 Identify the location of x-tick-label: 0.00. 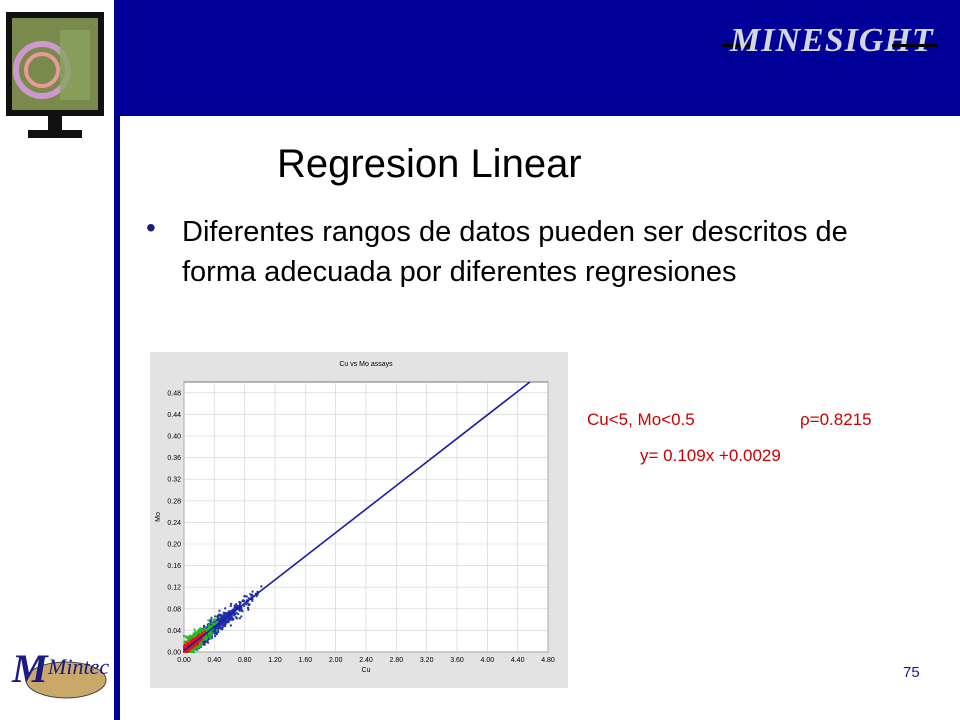
(184, 660).